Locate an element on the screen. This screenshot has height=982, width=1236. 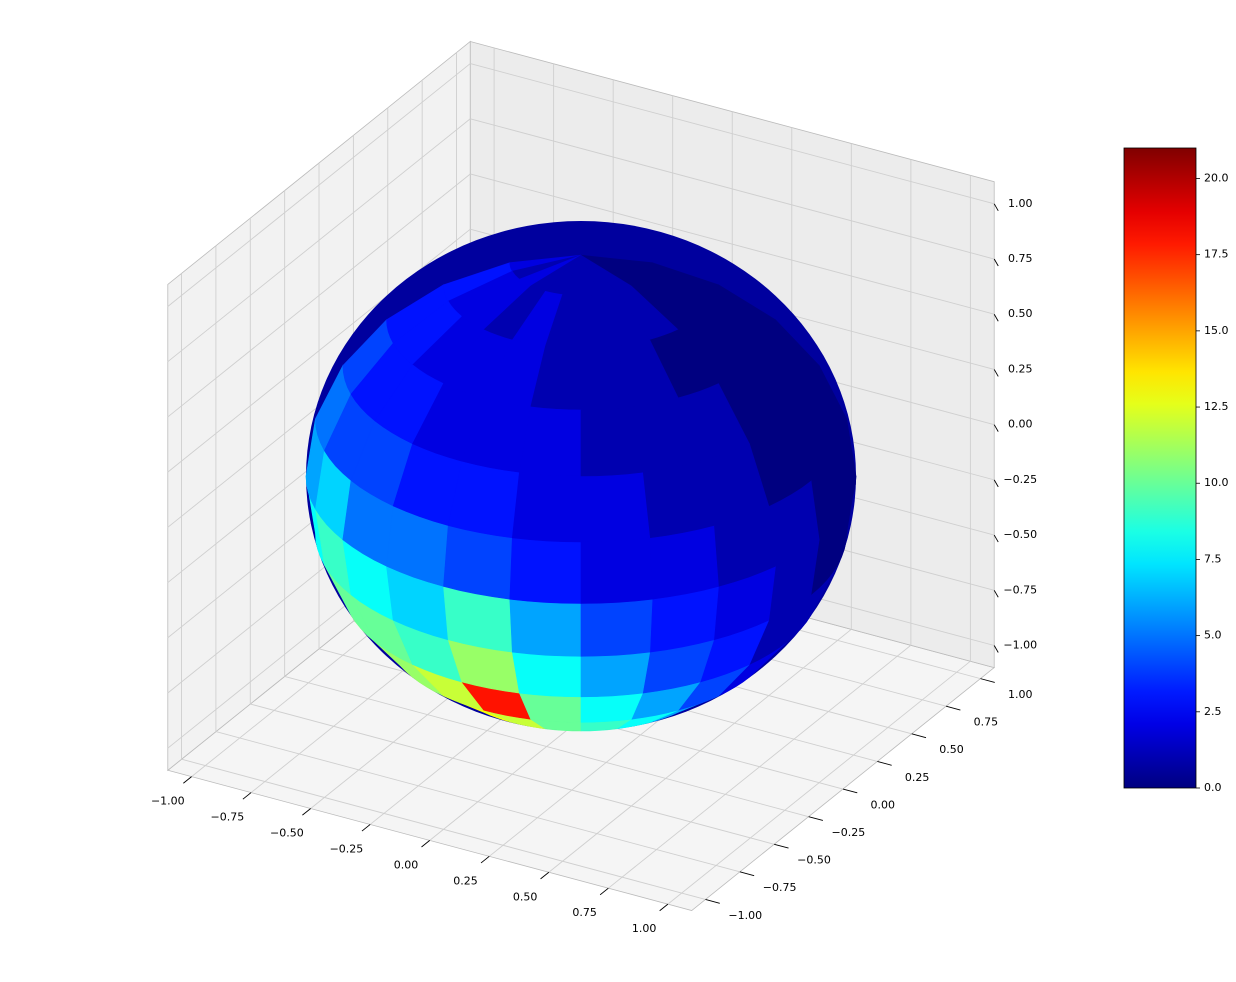
y-tick-label: 0.25 is located at coordinates (917, 777).